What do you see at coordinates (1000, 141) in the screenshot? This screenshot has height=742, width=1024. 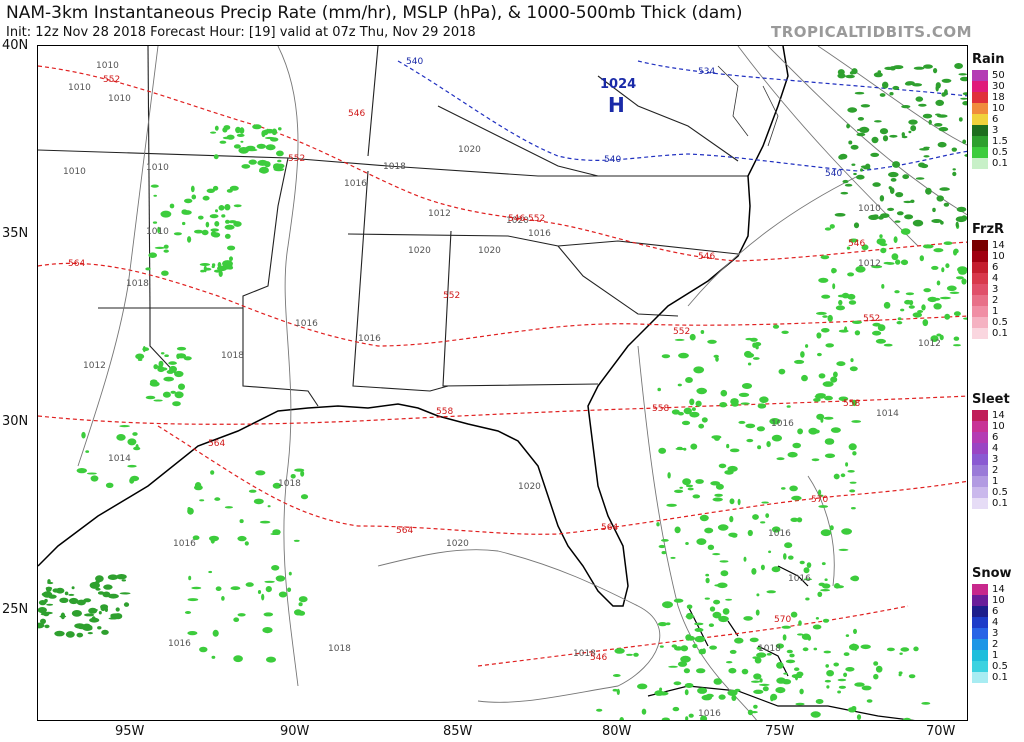 I see `legend-value: 1.5` at bounding box center [1000, 141].